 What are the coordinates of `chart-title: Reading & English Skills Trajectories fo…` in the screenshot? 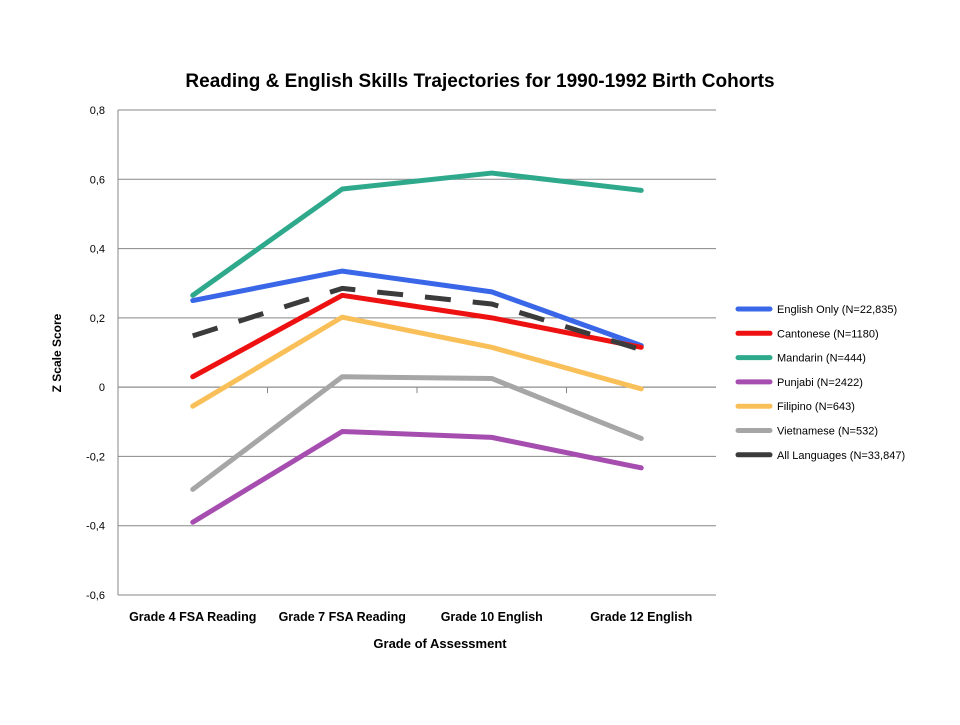 It's located at (479, 81).